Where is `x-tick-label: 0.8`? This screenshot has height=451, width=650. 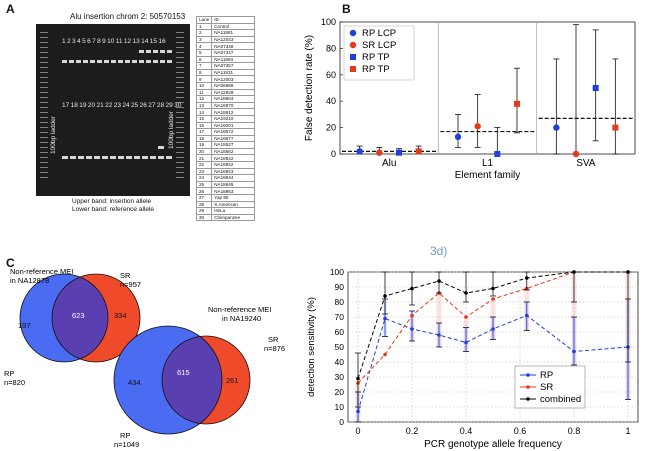
x-tick-label: 0.8 is located at coordinates (574, 431).